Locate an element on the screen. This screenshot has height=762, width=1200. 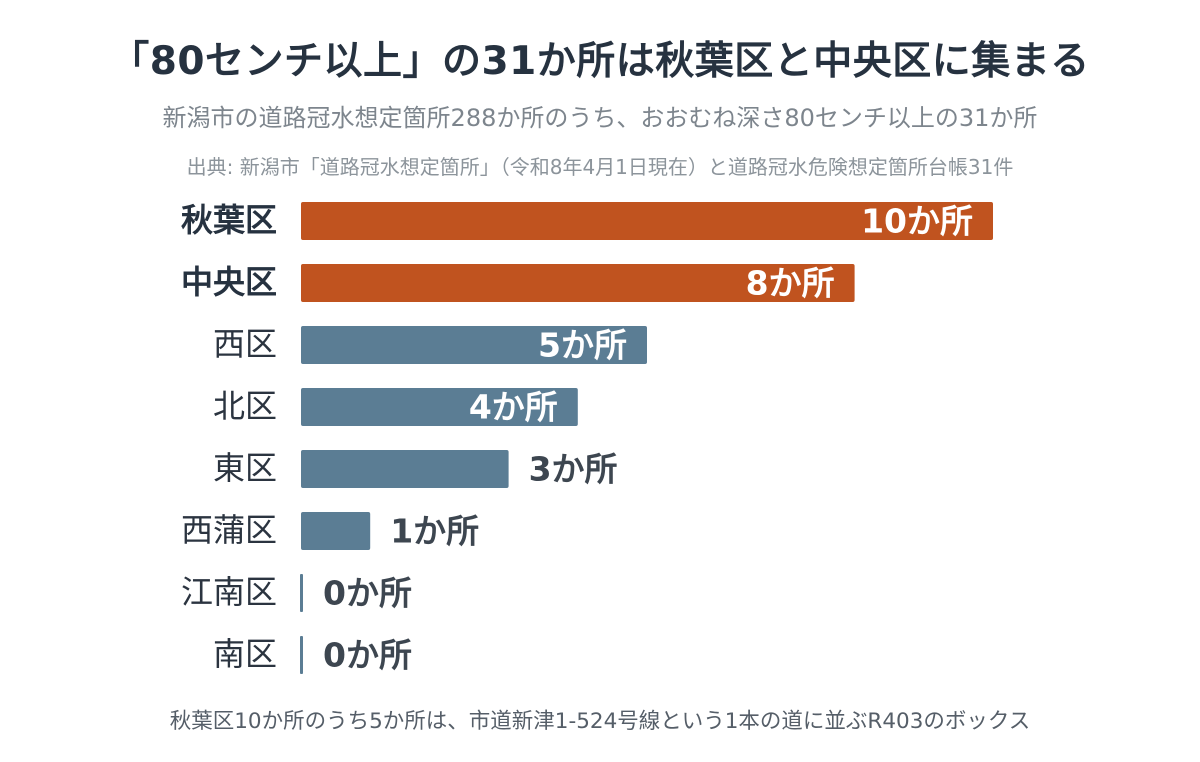
value-label: 1か所 is located at coordinates (434, 531).